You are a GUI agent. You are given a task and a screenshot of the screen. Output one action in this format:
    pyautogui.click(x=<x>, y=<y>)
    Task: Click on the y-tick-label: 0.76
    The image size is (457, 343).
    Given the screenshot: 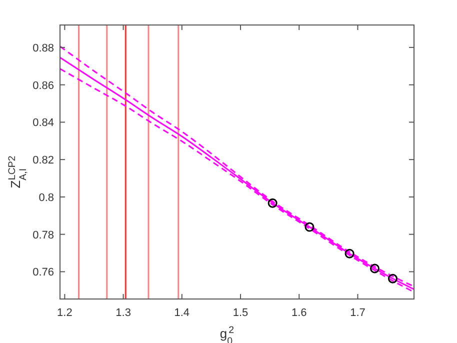 What is the action you would take?
    pyautogui.click(x=43, y=272)
    